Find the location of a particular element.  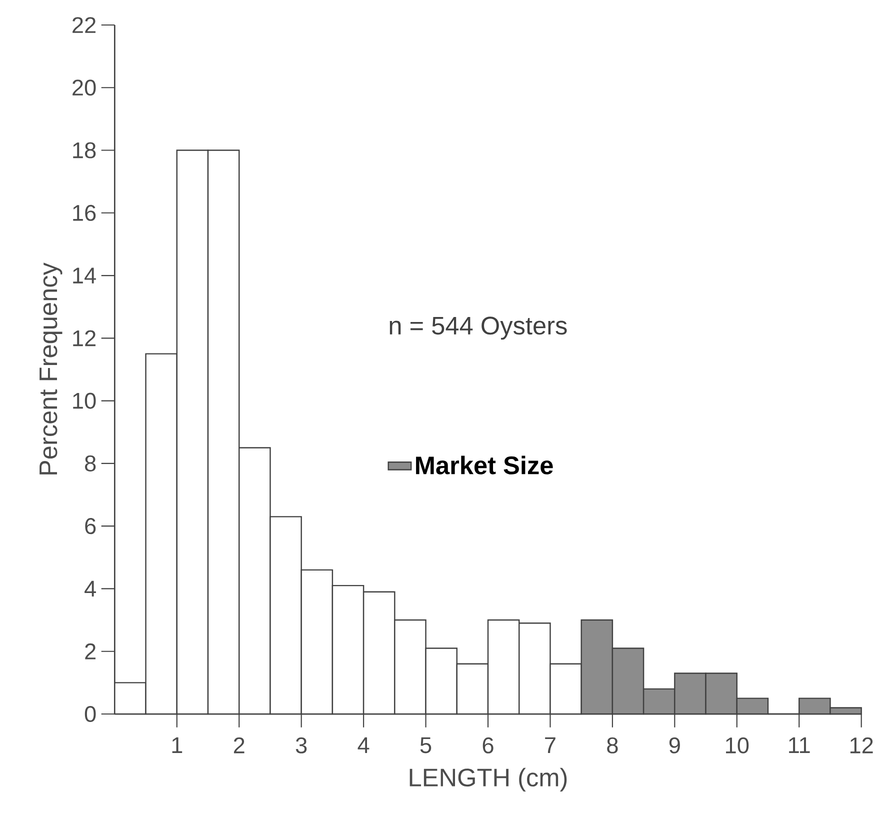

annotation: n = 544 Oysters is located at coordinates (478, 328).